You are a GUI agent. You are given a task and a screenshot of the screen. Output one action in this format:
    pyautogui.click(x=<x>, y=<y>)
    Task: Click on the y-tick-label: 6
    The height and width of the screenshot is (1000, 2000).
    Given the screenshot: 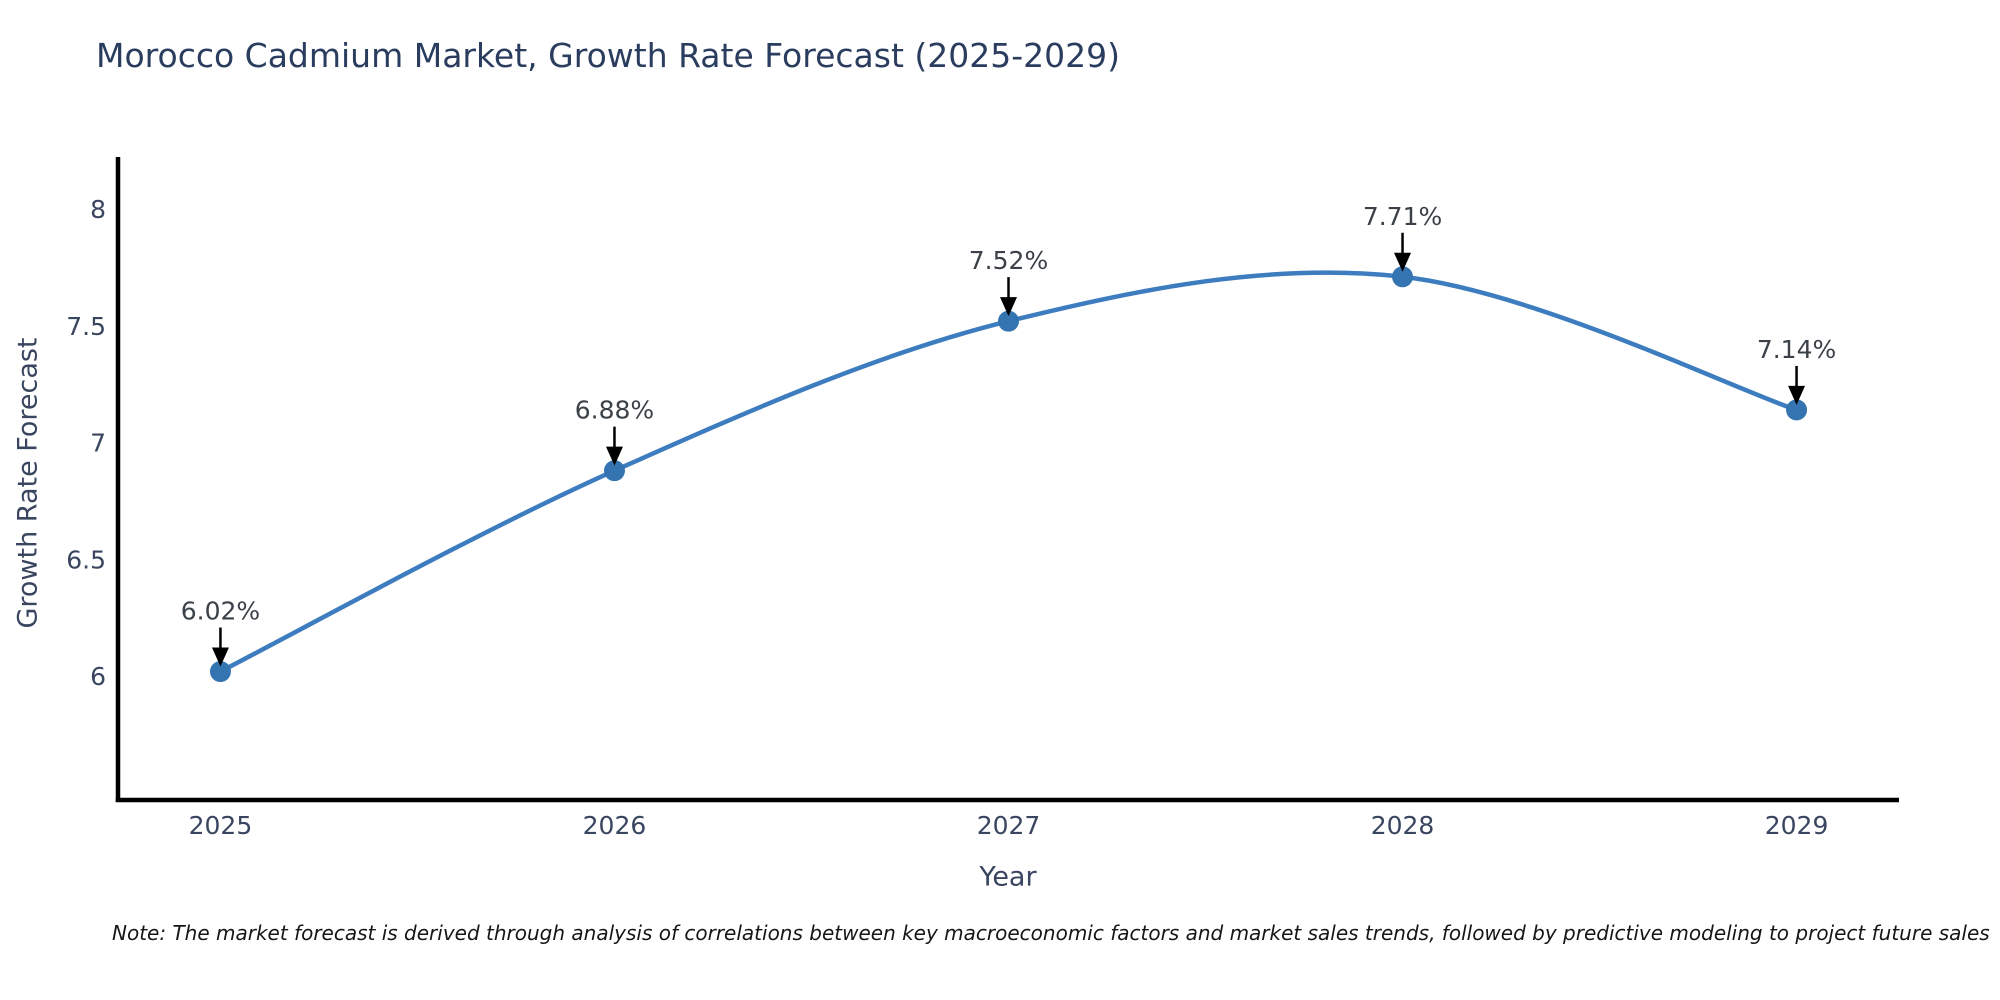 What is the action you would take?
    pyautogui.click(x=98, y=676)
    